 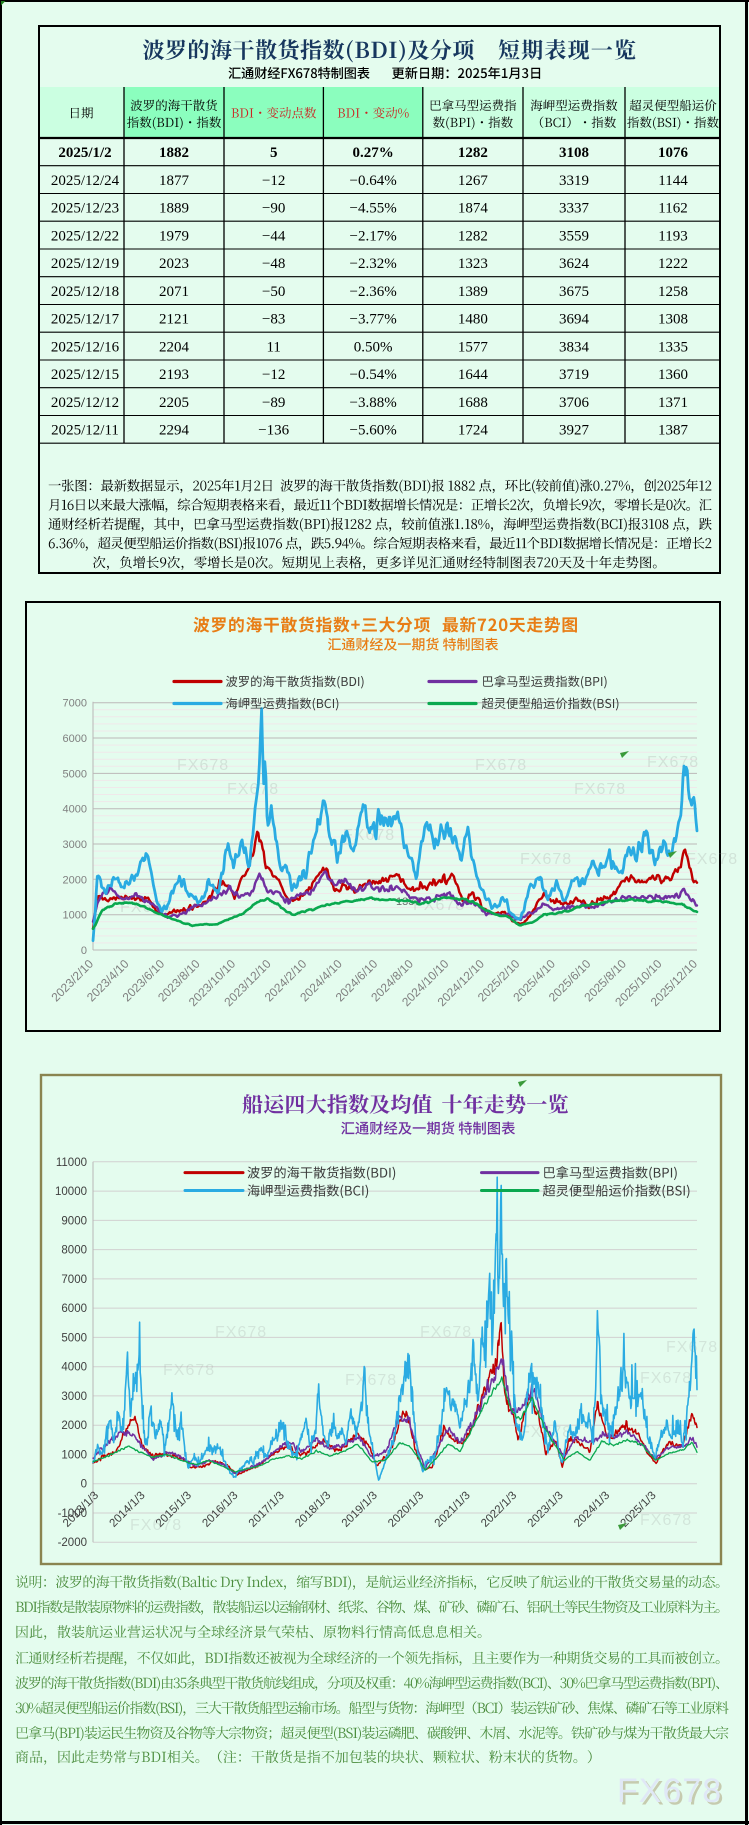 What do you see at coordinates (574, 181) in the screenshot?
I see `svg-text: 3319` at bounding box center [574, 181].